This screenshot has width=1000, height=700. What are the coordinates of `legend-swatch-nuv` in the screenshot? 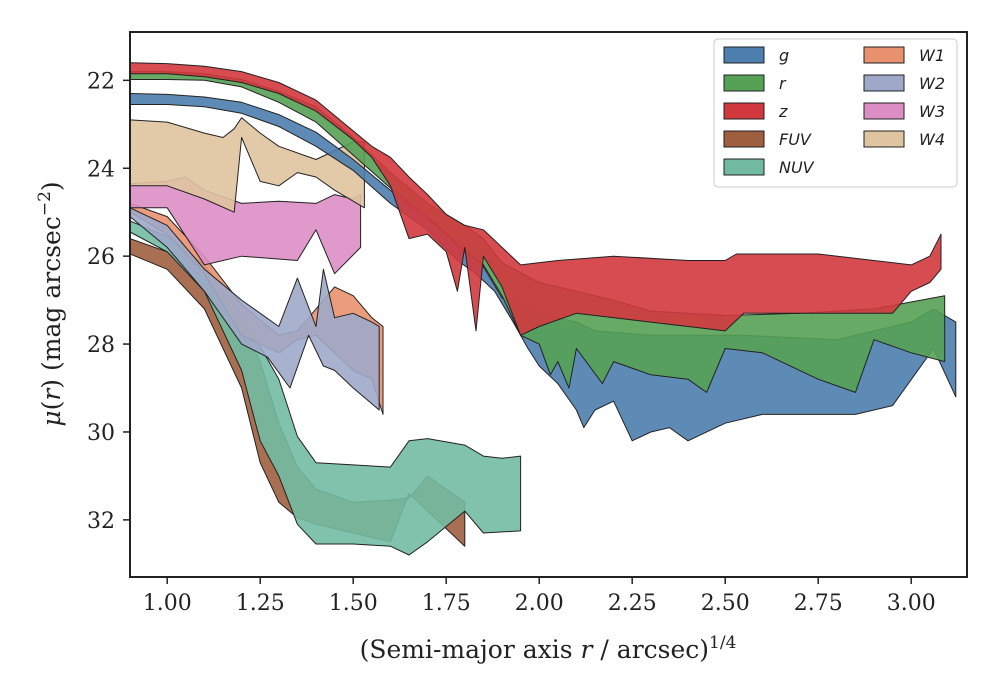 It's located at (744, 167).